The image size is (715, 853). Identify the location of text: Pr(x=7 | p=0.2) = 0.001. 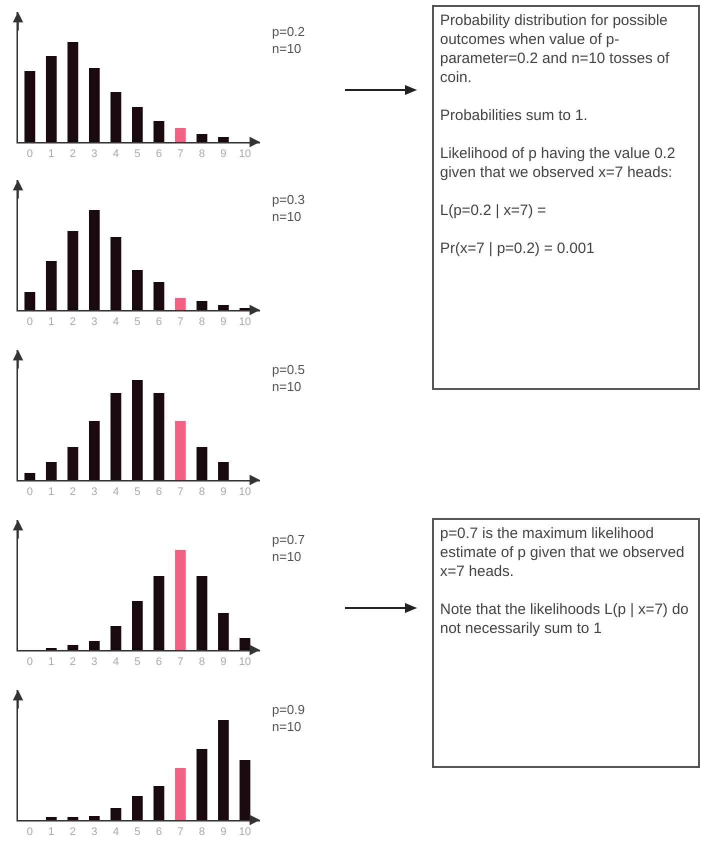
(518, 248).